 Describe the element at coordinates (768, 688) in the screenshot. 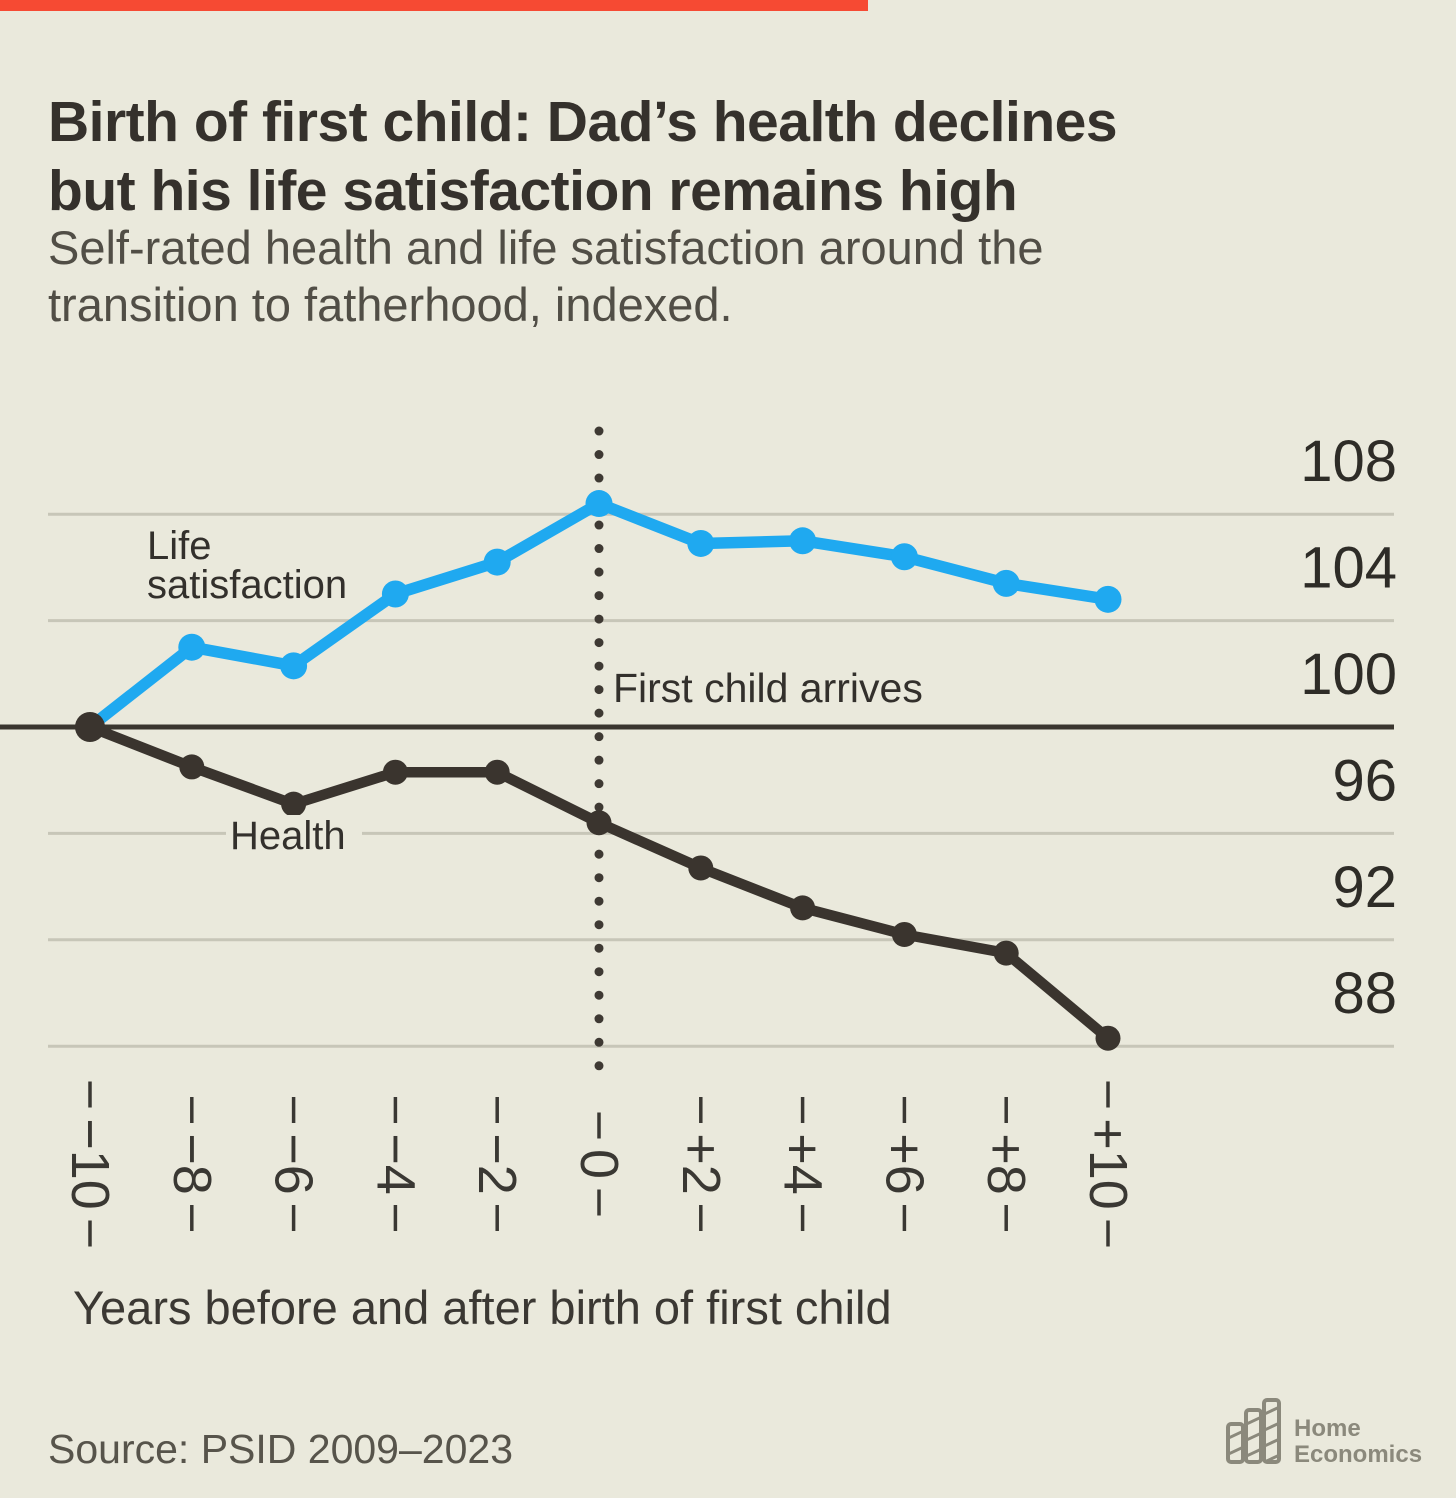

I see `first-child-annotation: First child arrives` at that location.